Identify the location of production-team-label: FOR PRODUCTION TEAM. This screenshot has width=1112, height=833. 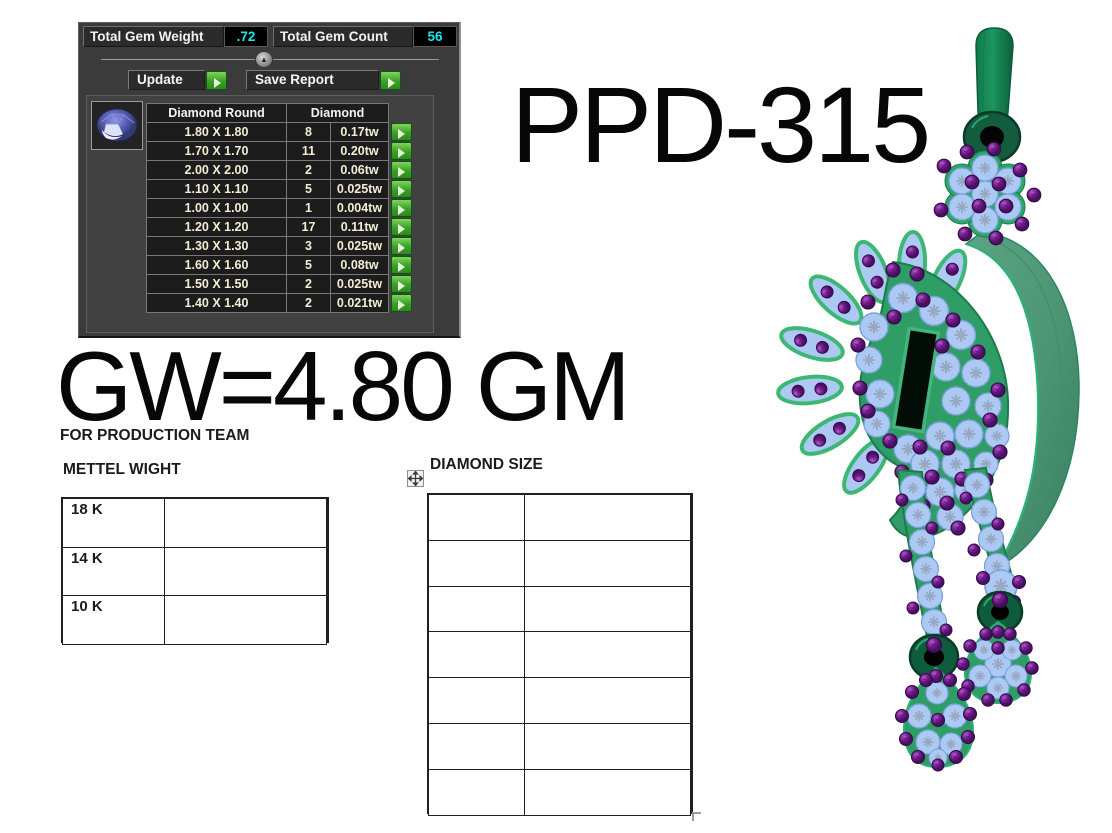
(155, 435).